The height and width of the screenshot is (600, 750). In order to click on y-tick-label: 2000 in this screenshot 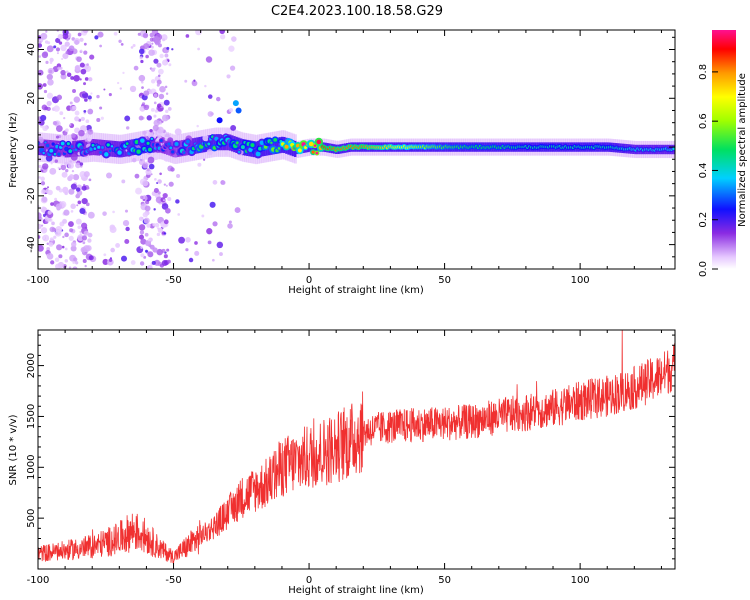, I will do `click(31, 365)`.